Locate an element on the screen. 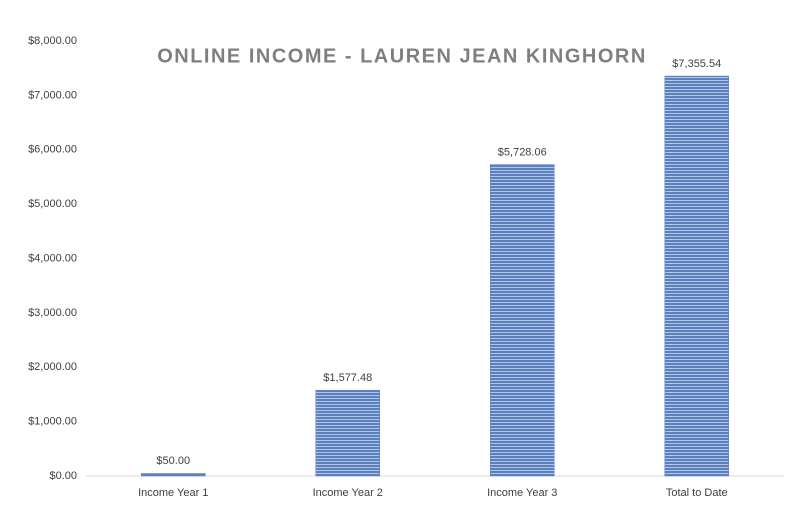 This screenshot has width=794, height=512. y-tick-label: $2,000.00 is located at coordinates (52, 367).